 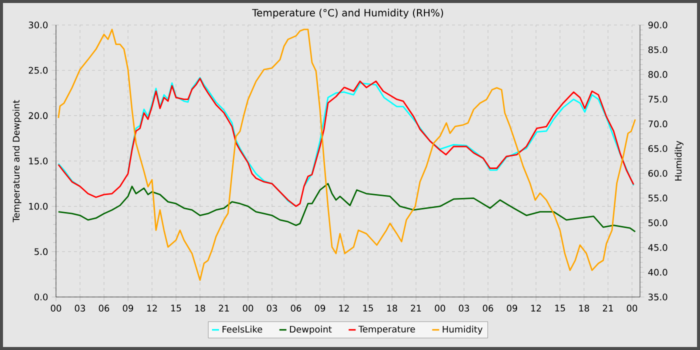 I want to click on y-tick-label: 10.0, so click(x=38, y=206).